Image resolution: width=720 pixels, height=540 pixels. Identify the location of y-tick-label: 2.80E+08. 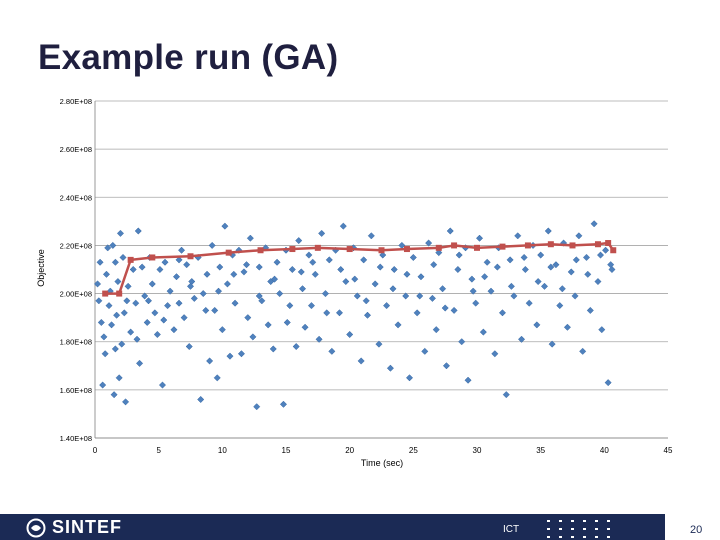
(76, 101).